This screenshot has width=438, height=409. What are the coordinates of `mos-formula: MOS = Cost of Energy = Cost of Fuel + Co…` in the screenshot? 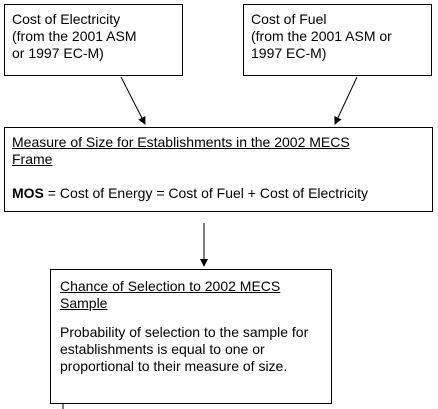 It's located at (218, 193).